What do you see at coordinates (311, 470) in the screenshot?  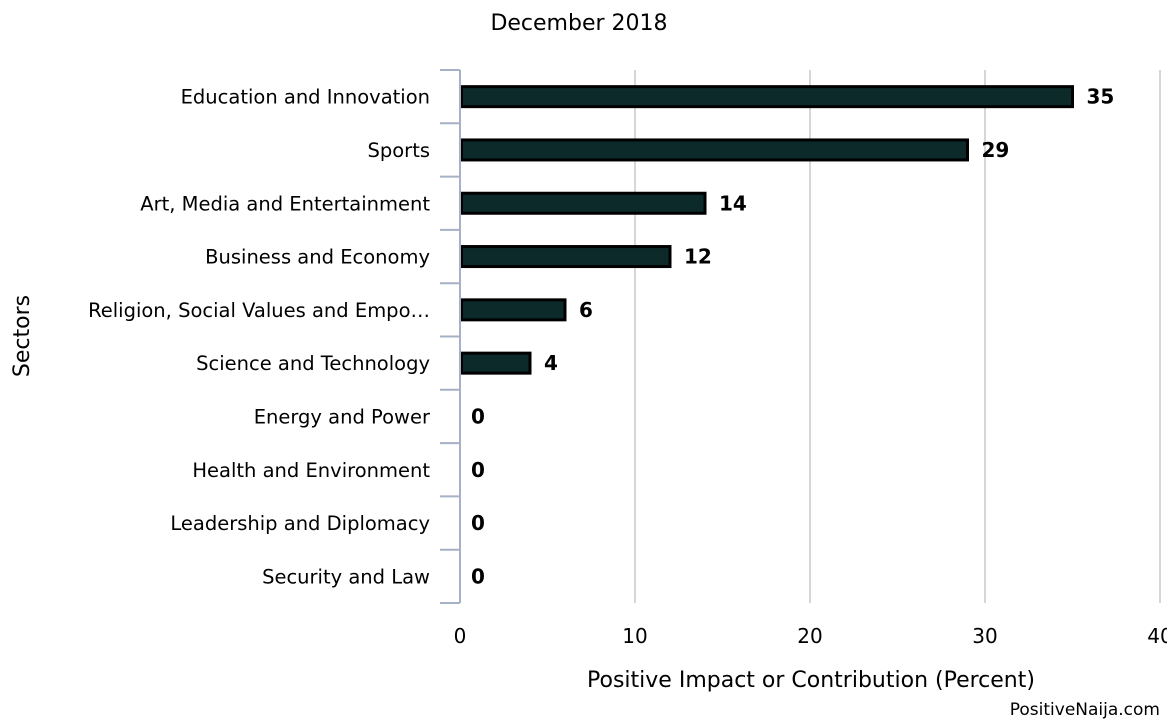 I see `category-label-7: Health and Environment` at bounding box center [311, 470].